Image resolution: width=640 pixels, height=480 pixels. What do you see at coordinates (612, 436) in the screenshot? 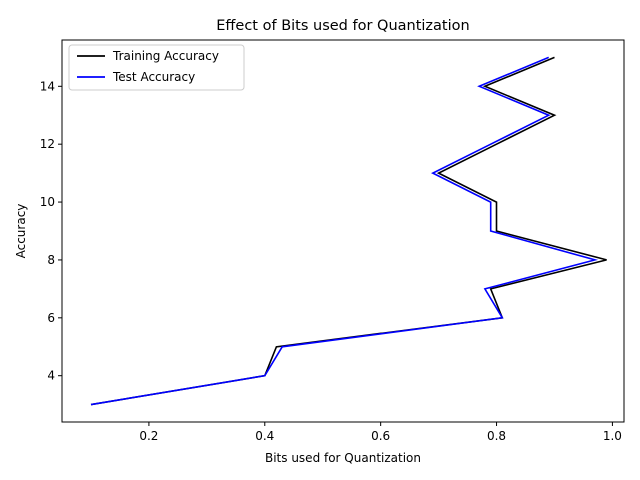
I see `x-tick-label: 1.0` at bounding box center [612, 436].